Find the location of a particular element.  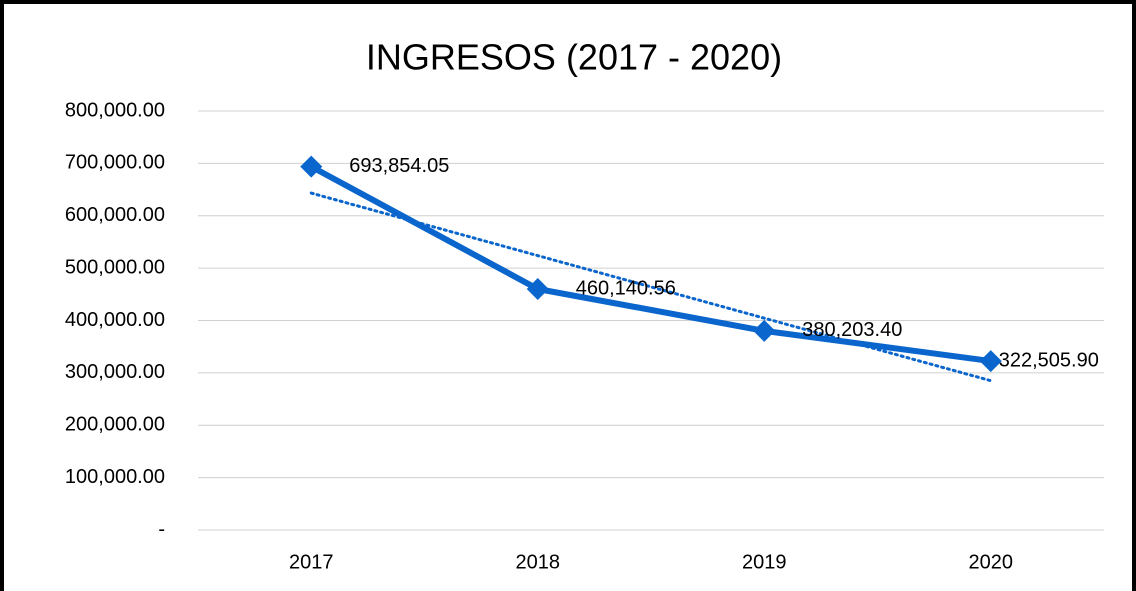

y-tick-label: 700,000.00 is located at coordinates (115, 163).